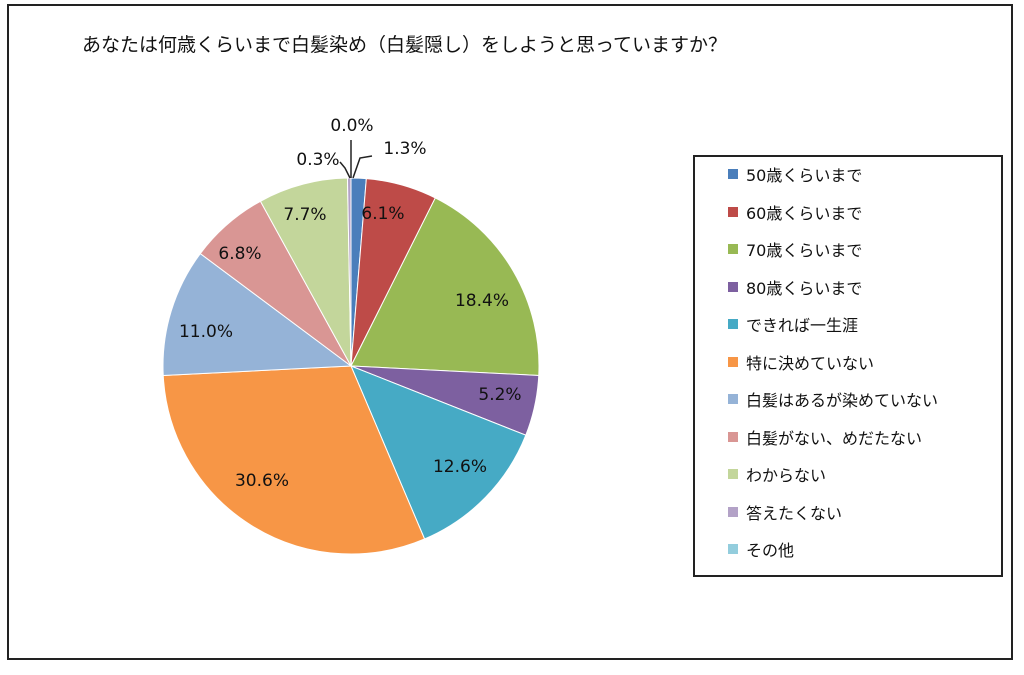 The width and height of the screenshot is (1024, 675). I want to click on legend-label-4: できれば一生涯, so click(802, 325).